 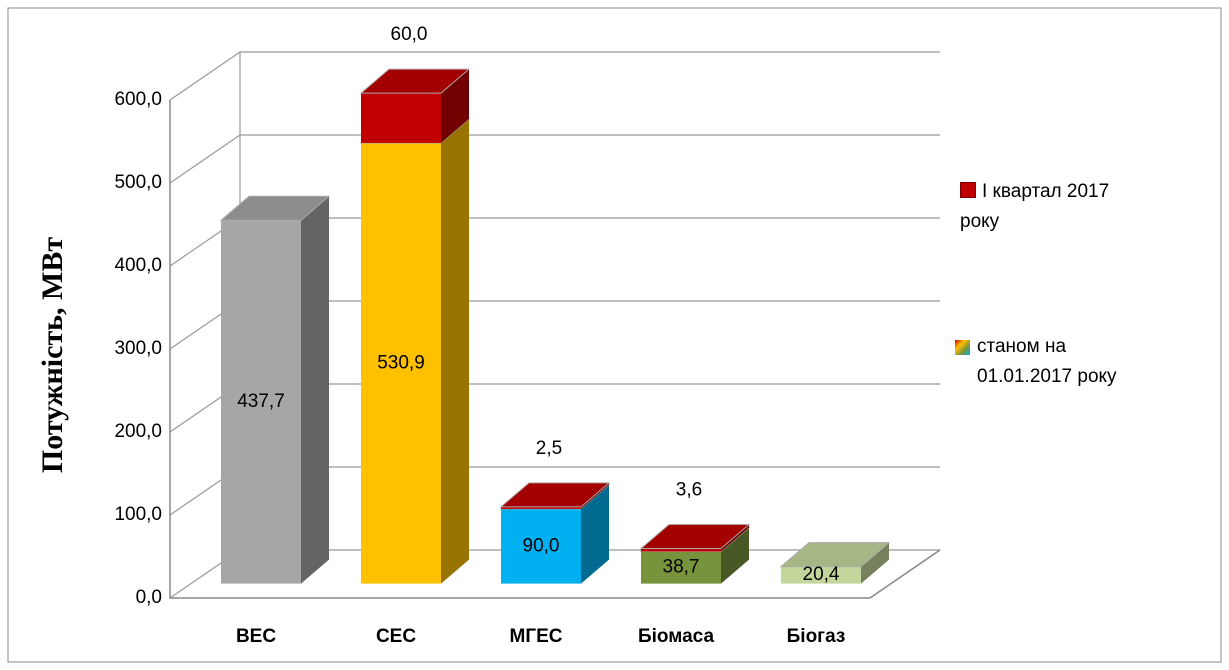 What do you see at coordinates (816, 636) in the screenshot?
I see `x-tick-label: Біогаз` at bounding box center [816, 636].